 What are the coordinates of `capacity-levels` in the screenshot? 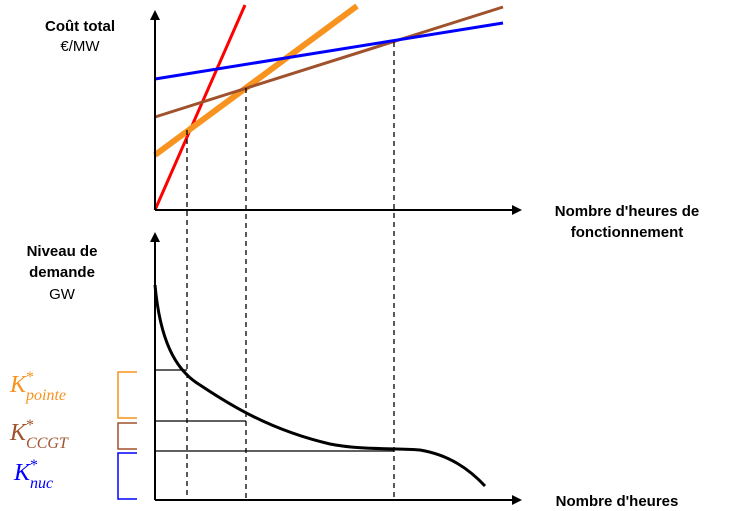 It's located at (274, 410).